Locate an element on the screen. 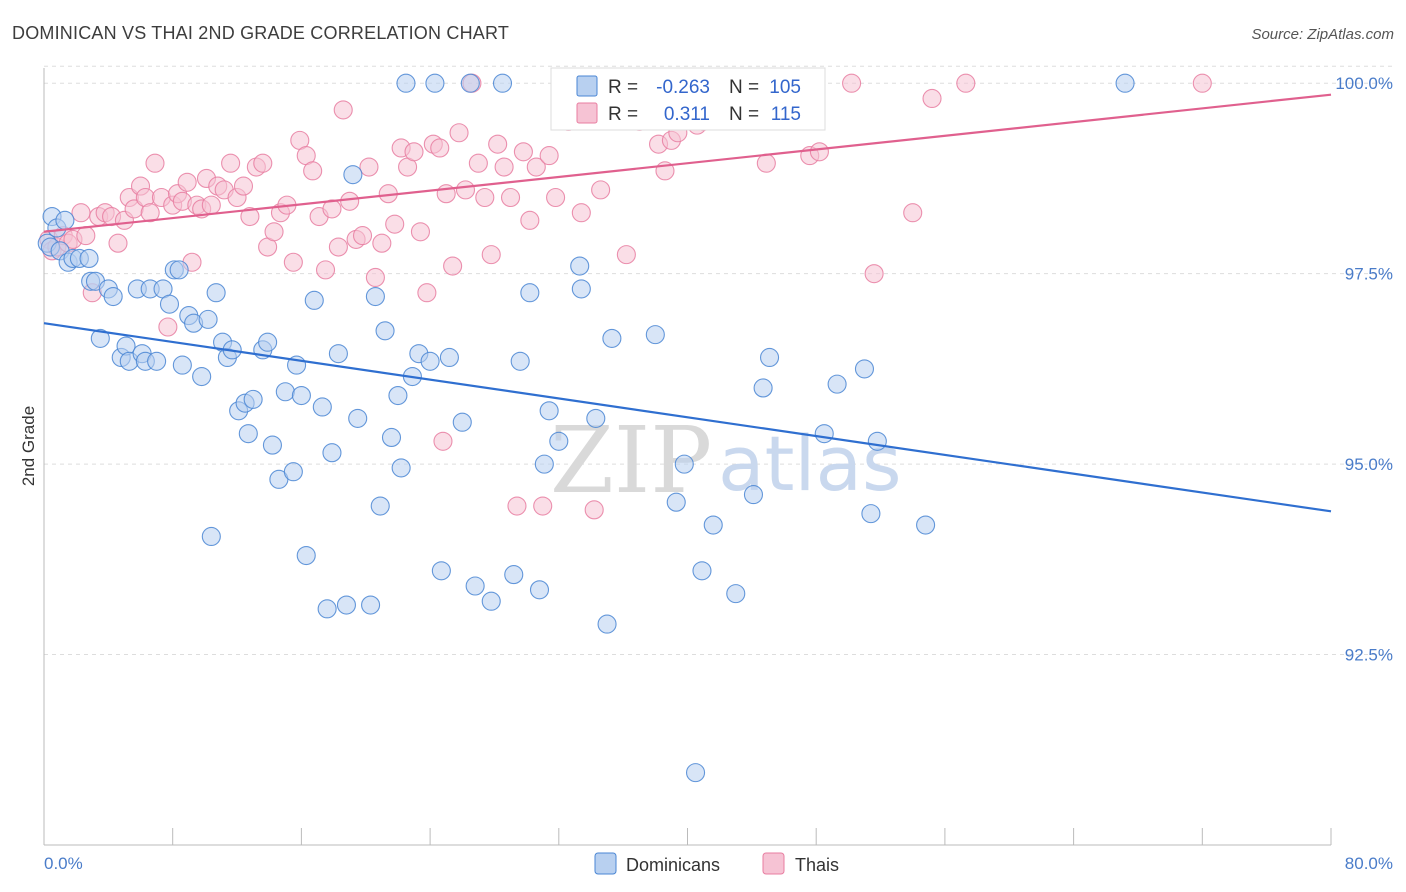 This screenshot has width=1406, height=892. stats-n-label-dominicans: N = is located at coordinates (744, 87).